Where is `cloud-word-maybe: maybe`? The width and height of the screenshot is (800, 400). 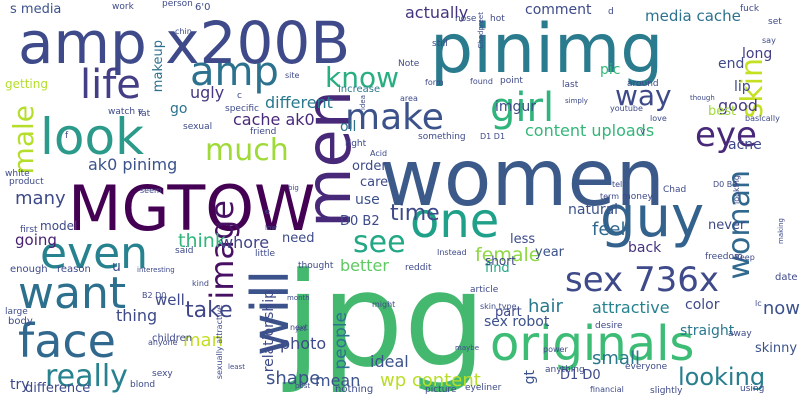
cloud-word-maybe: maybe is located at coordinates (467, 348).